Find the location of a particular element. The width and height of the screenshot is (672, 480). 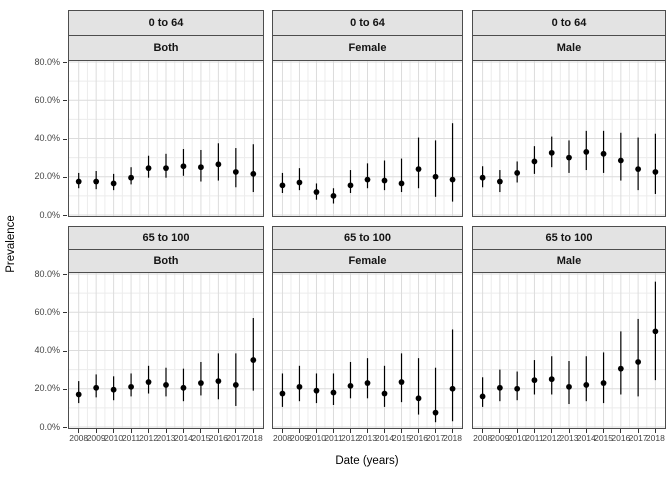

facet-strip-sex-0to64-female: Female is located at coordinates (367, 48).